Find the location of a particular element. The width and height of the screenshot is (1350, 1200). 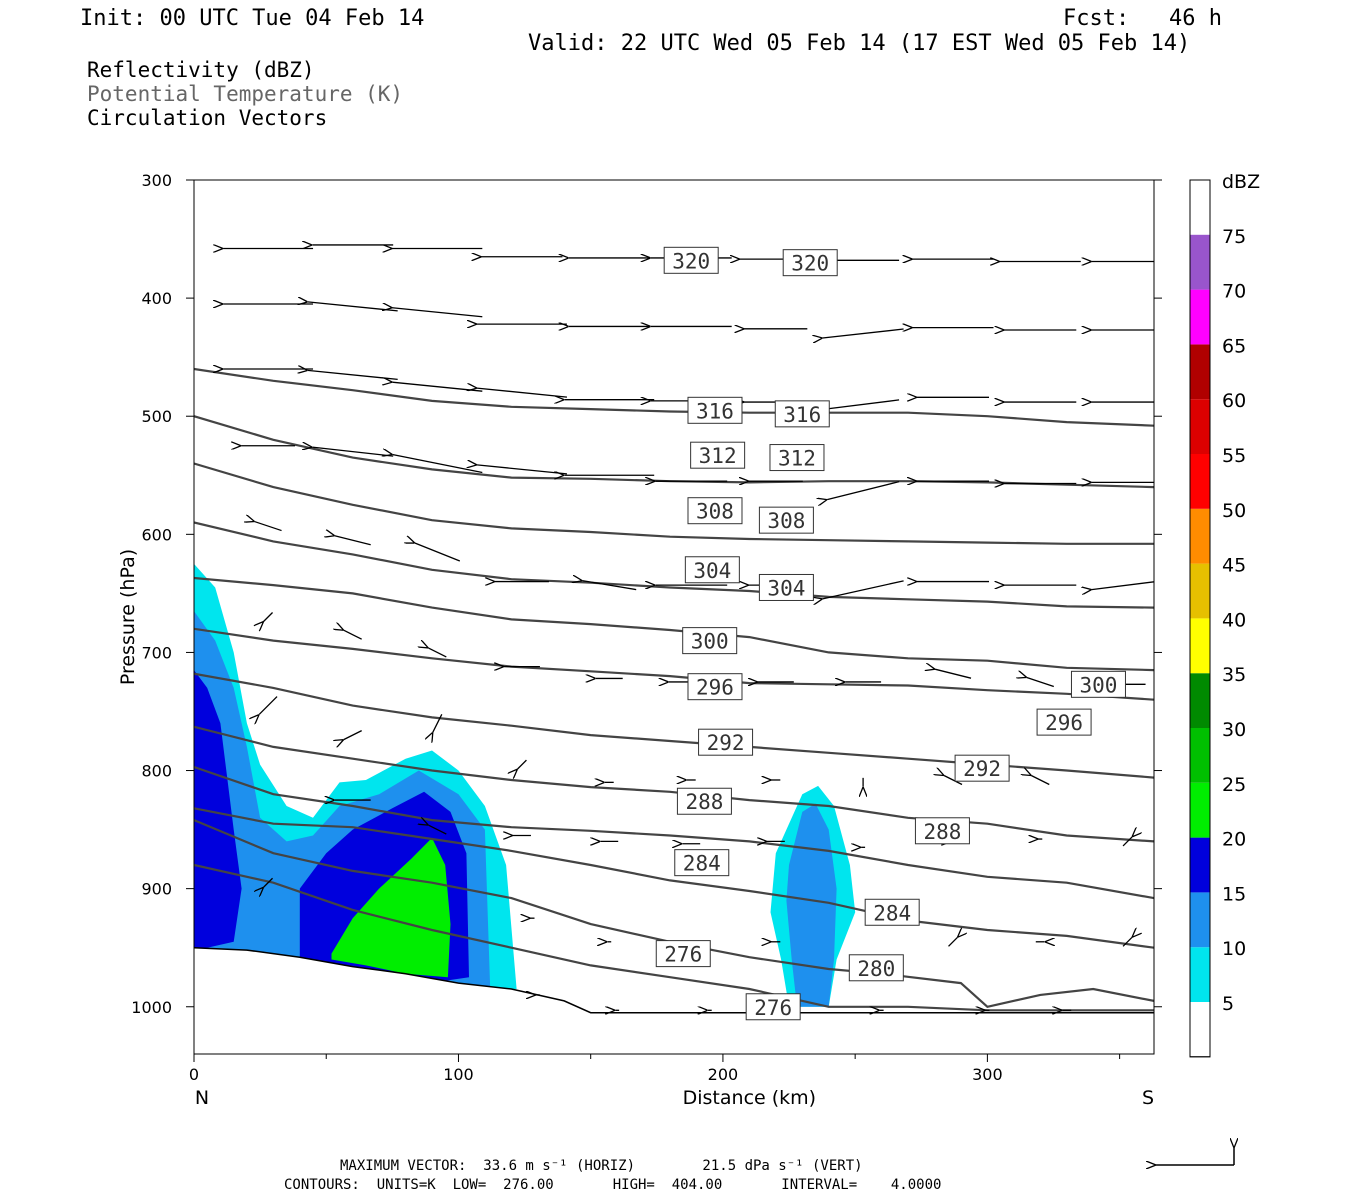

legend-vectors: Circulation Vectors is located at coordinates (207, 118).